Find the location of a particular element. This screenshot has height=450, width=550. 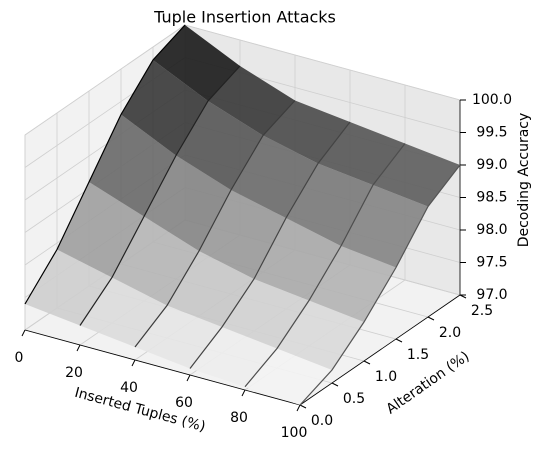

x-tick-label: 20 is located at coordinates (74, 373).